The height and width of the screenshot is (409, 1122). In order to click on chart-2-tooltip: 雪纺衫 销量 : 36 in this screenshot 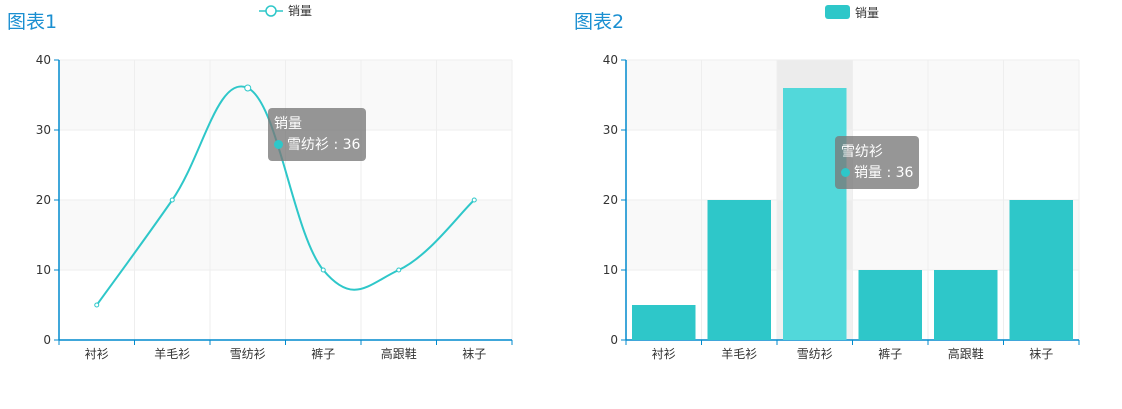, I will do `click(877, 162)`.